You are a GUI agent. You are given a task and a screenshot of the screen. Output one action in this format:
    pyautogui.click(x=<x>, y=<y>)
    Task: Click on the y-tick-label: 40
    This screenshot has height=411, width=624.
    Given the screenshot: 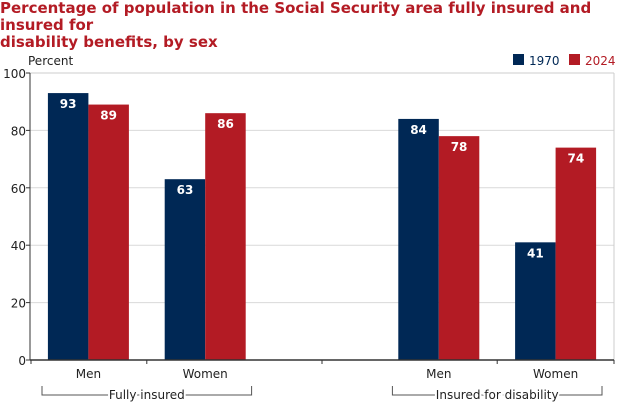 What is the action you would take?
    pyautogui.click(x=18, y=246)
    